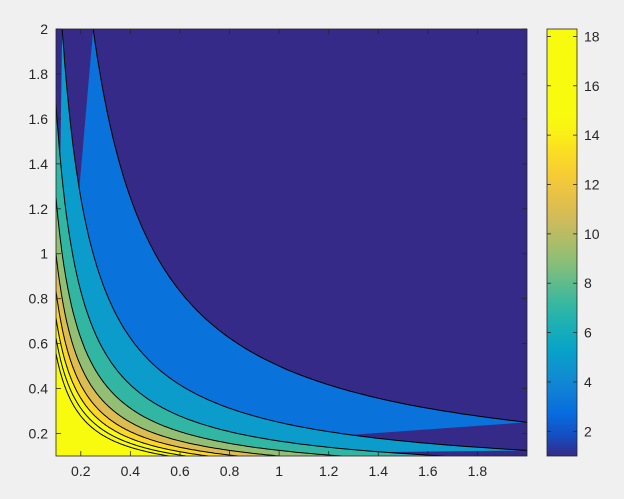  Describe the element at coordinates (329, 471) in the screenshot. I see `x-tick-label: 1.2` at that location.